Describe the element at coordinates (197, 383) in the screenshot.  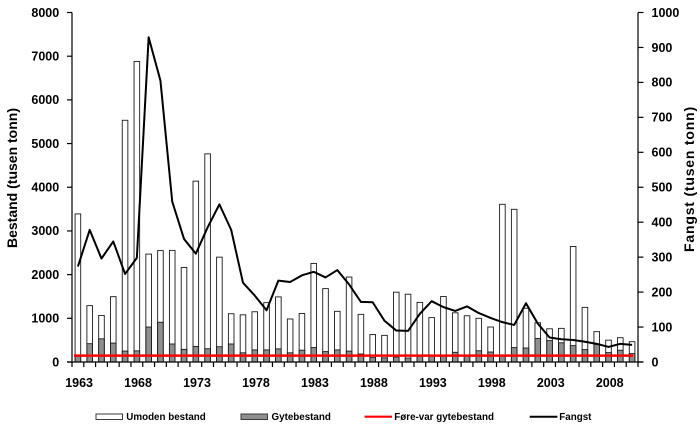
I see `svg-text: 1973` at that location.